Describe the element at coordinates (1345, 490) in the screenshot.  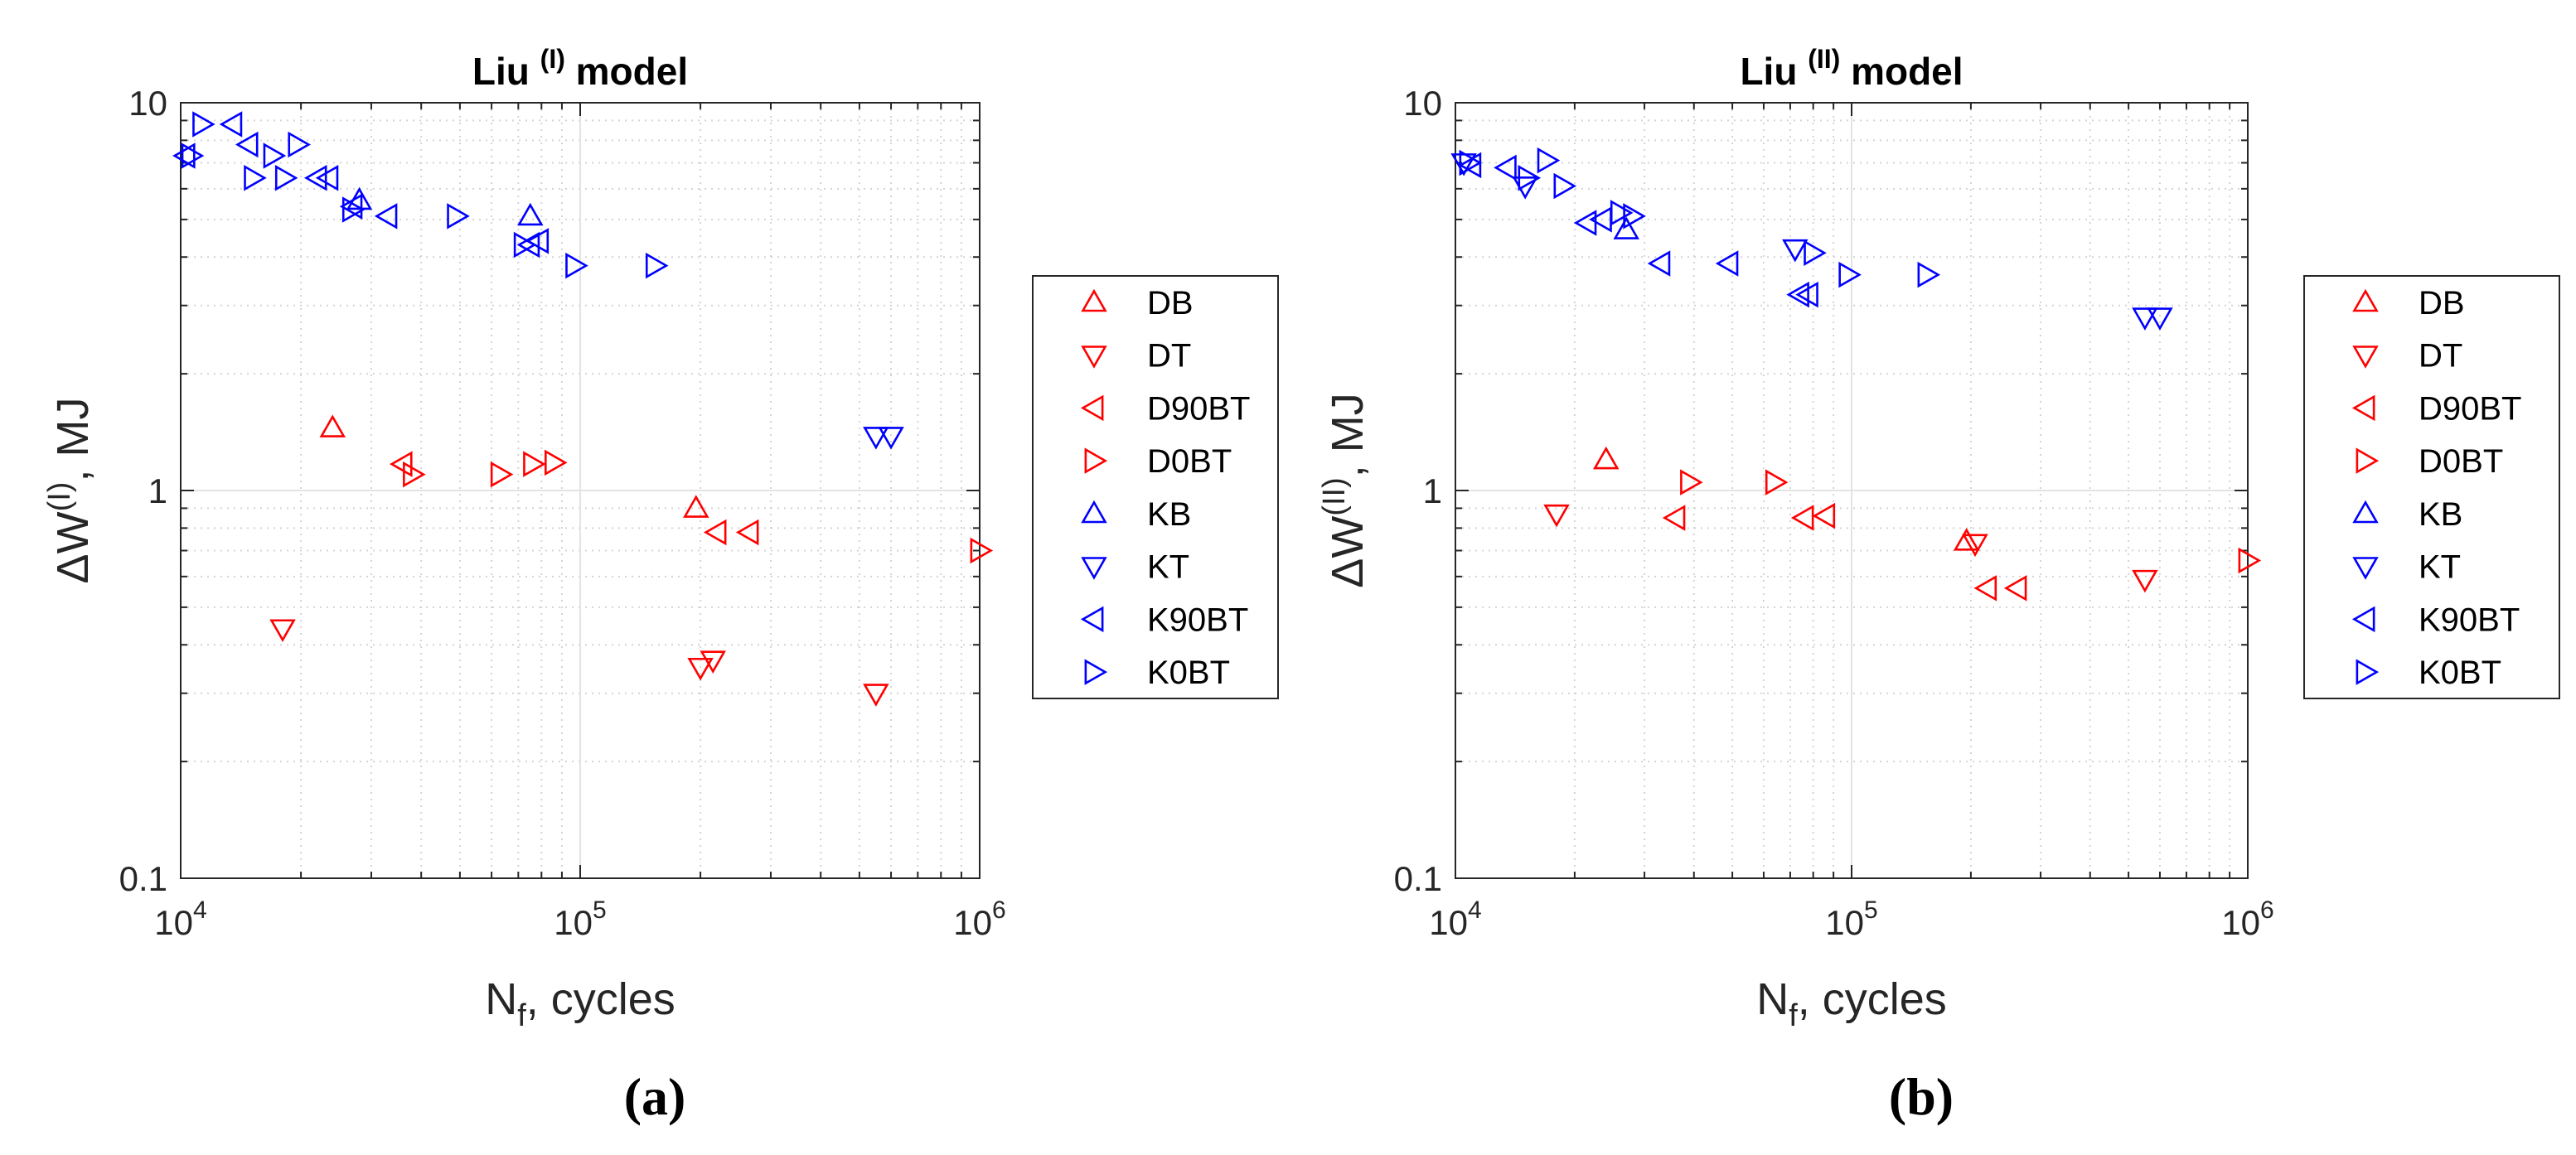
I see `y-axis-label: ΔW(II), MJ` at that location.